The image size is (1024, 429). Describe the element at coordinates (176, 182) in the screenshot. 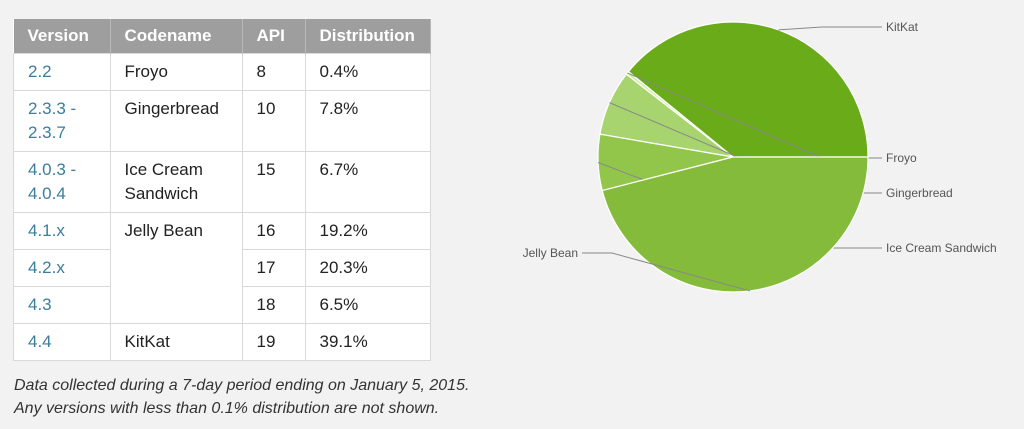

I see `codename-cell: Ice Cream Sandwich` at that location.